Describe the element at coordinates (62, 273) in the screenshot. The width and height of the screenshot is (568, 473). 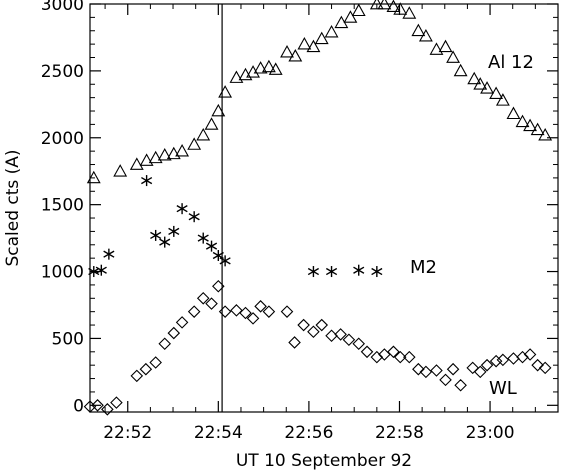
I see `y-tick-label: 1000` at that location.